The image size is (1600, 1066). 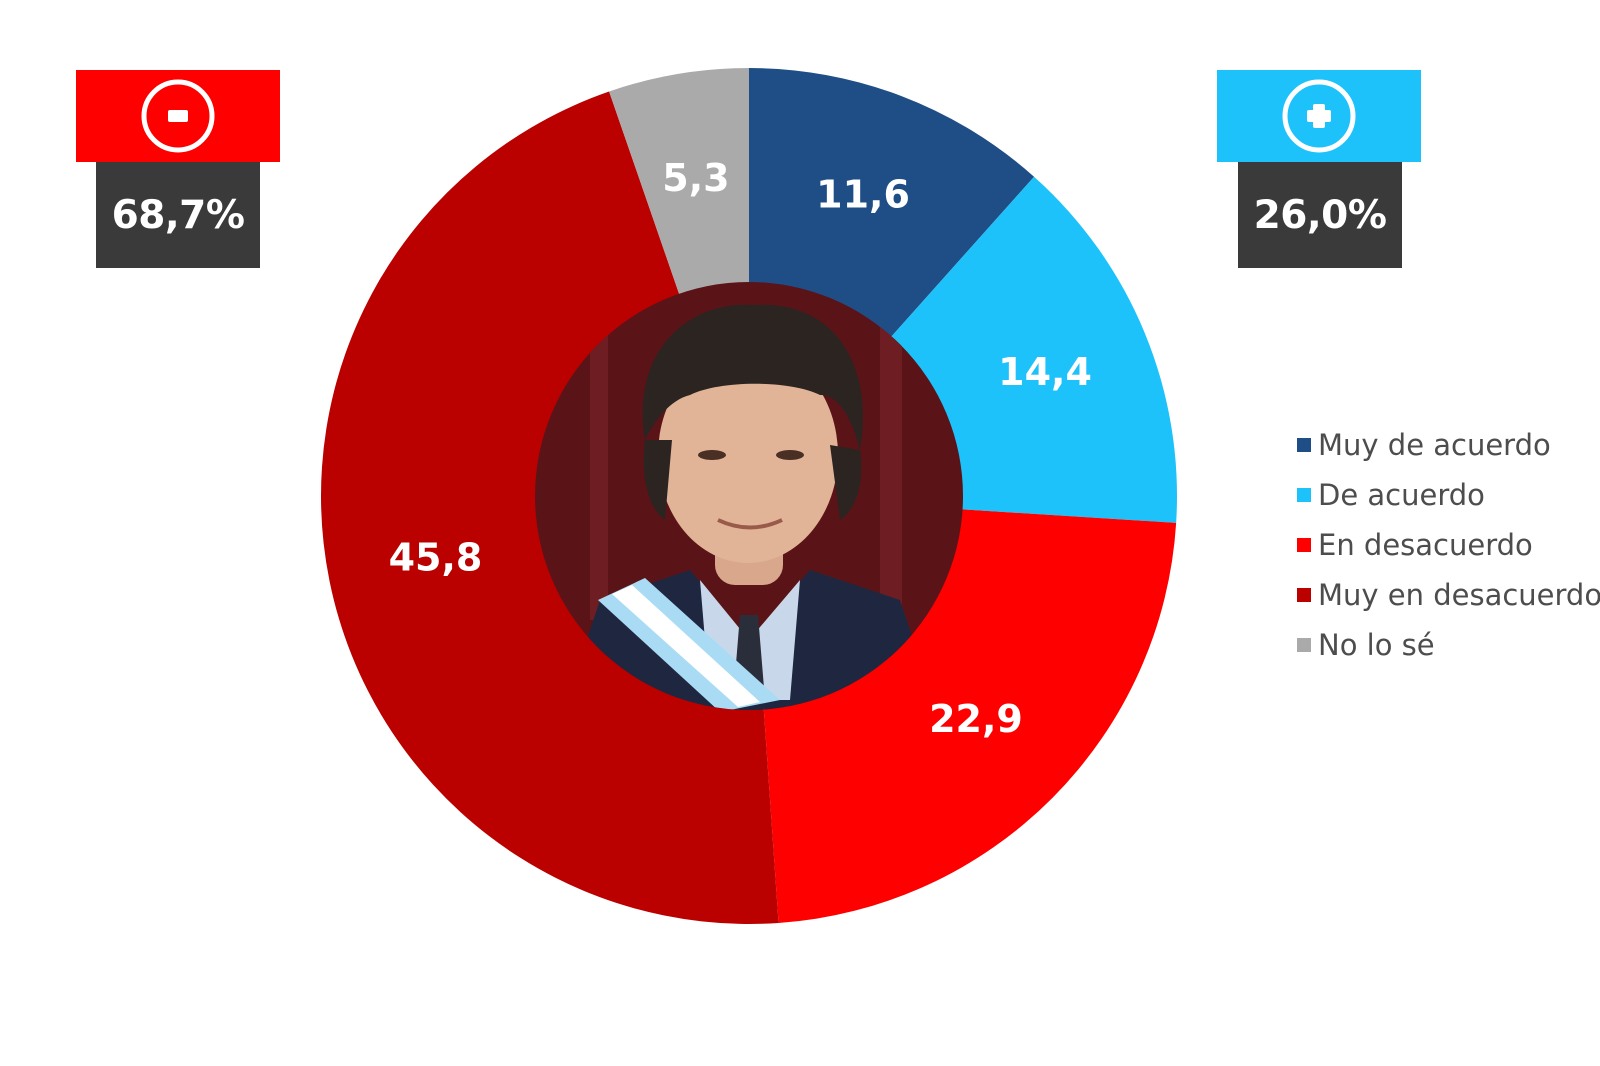 What do you see at coordinates (1425, 545) in the screenshot?
I see `legend-label: En desacuerdo` at bounding box center [1425, 545].